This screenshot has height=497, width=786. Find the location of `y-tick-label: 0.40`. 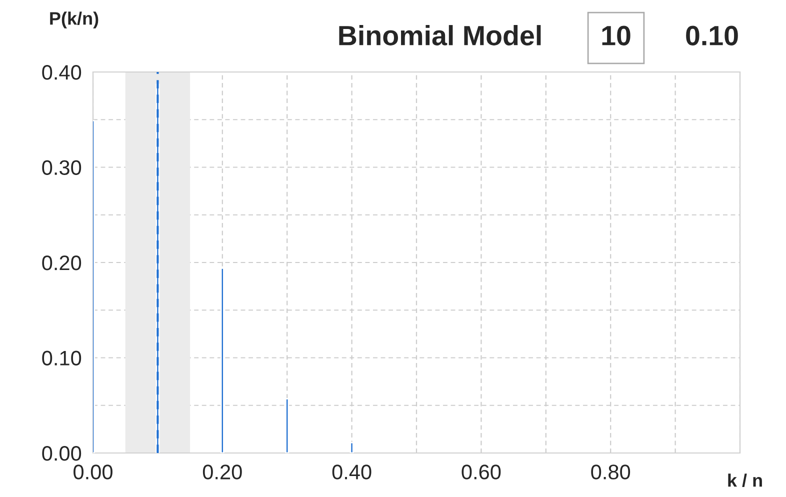

y-tick-label: 0.40 is located at coordinates (62, 72).